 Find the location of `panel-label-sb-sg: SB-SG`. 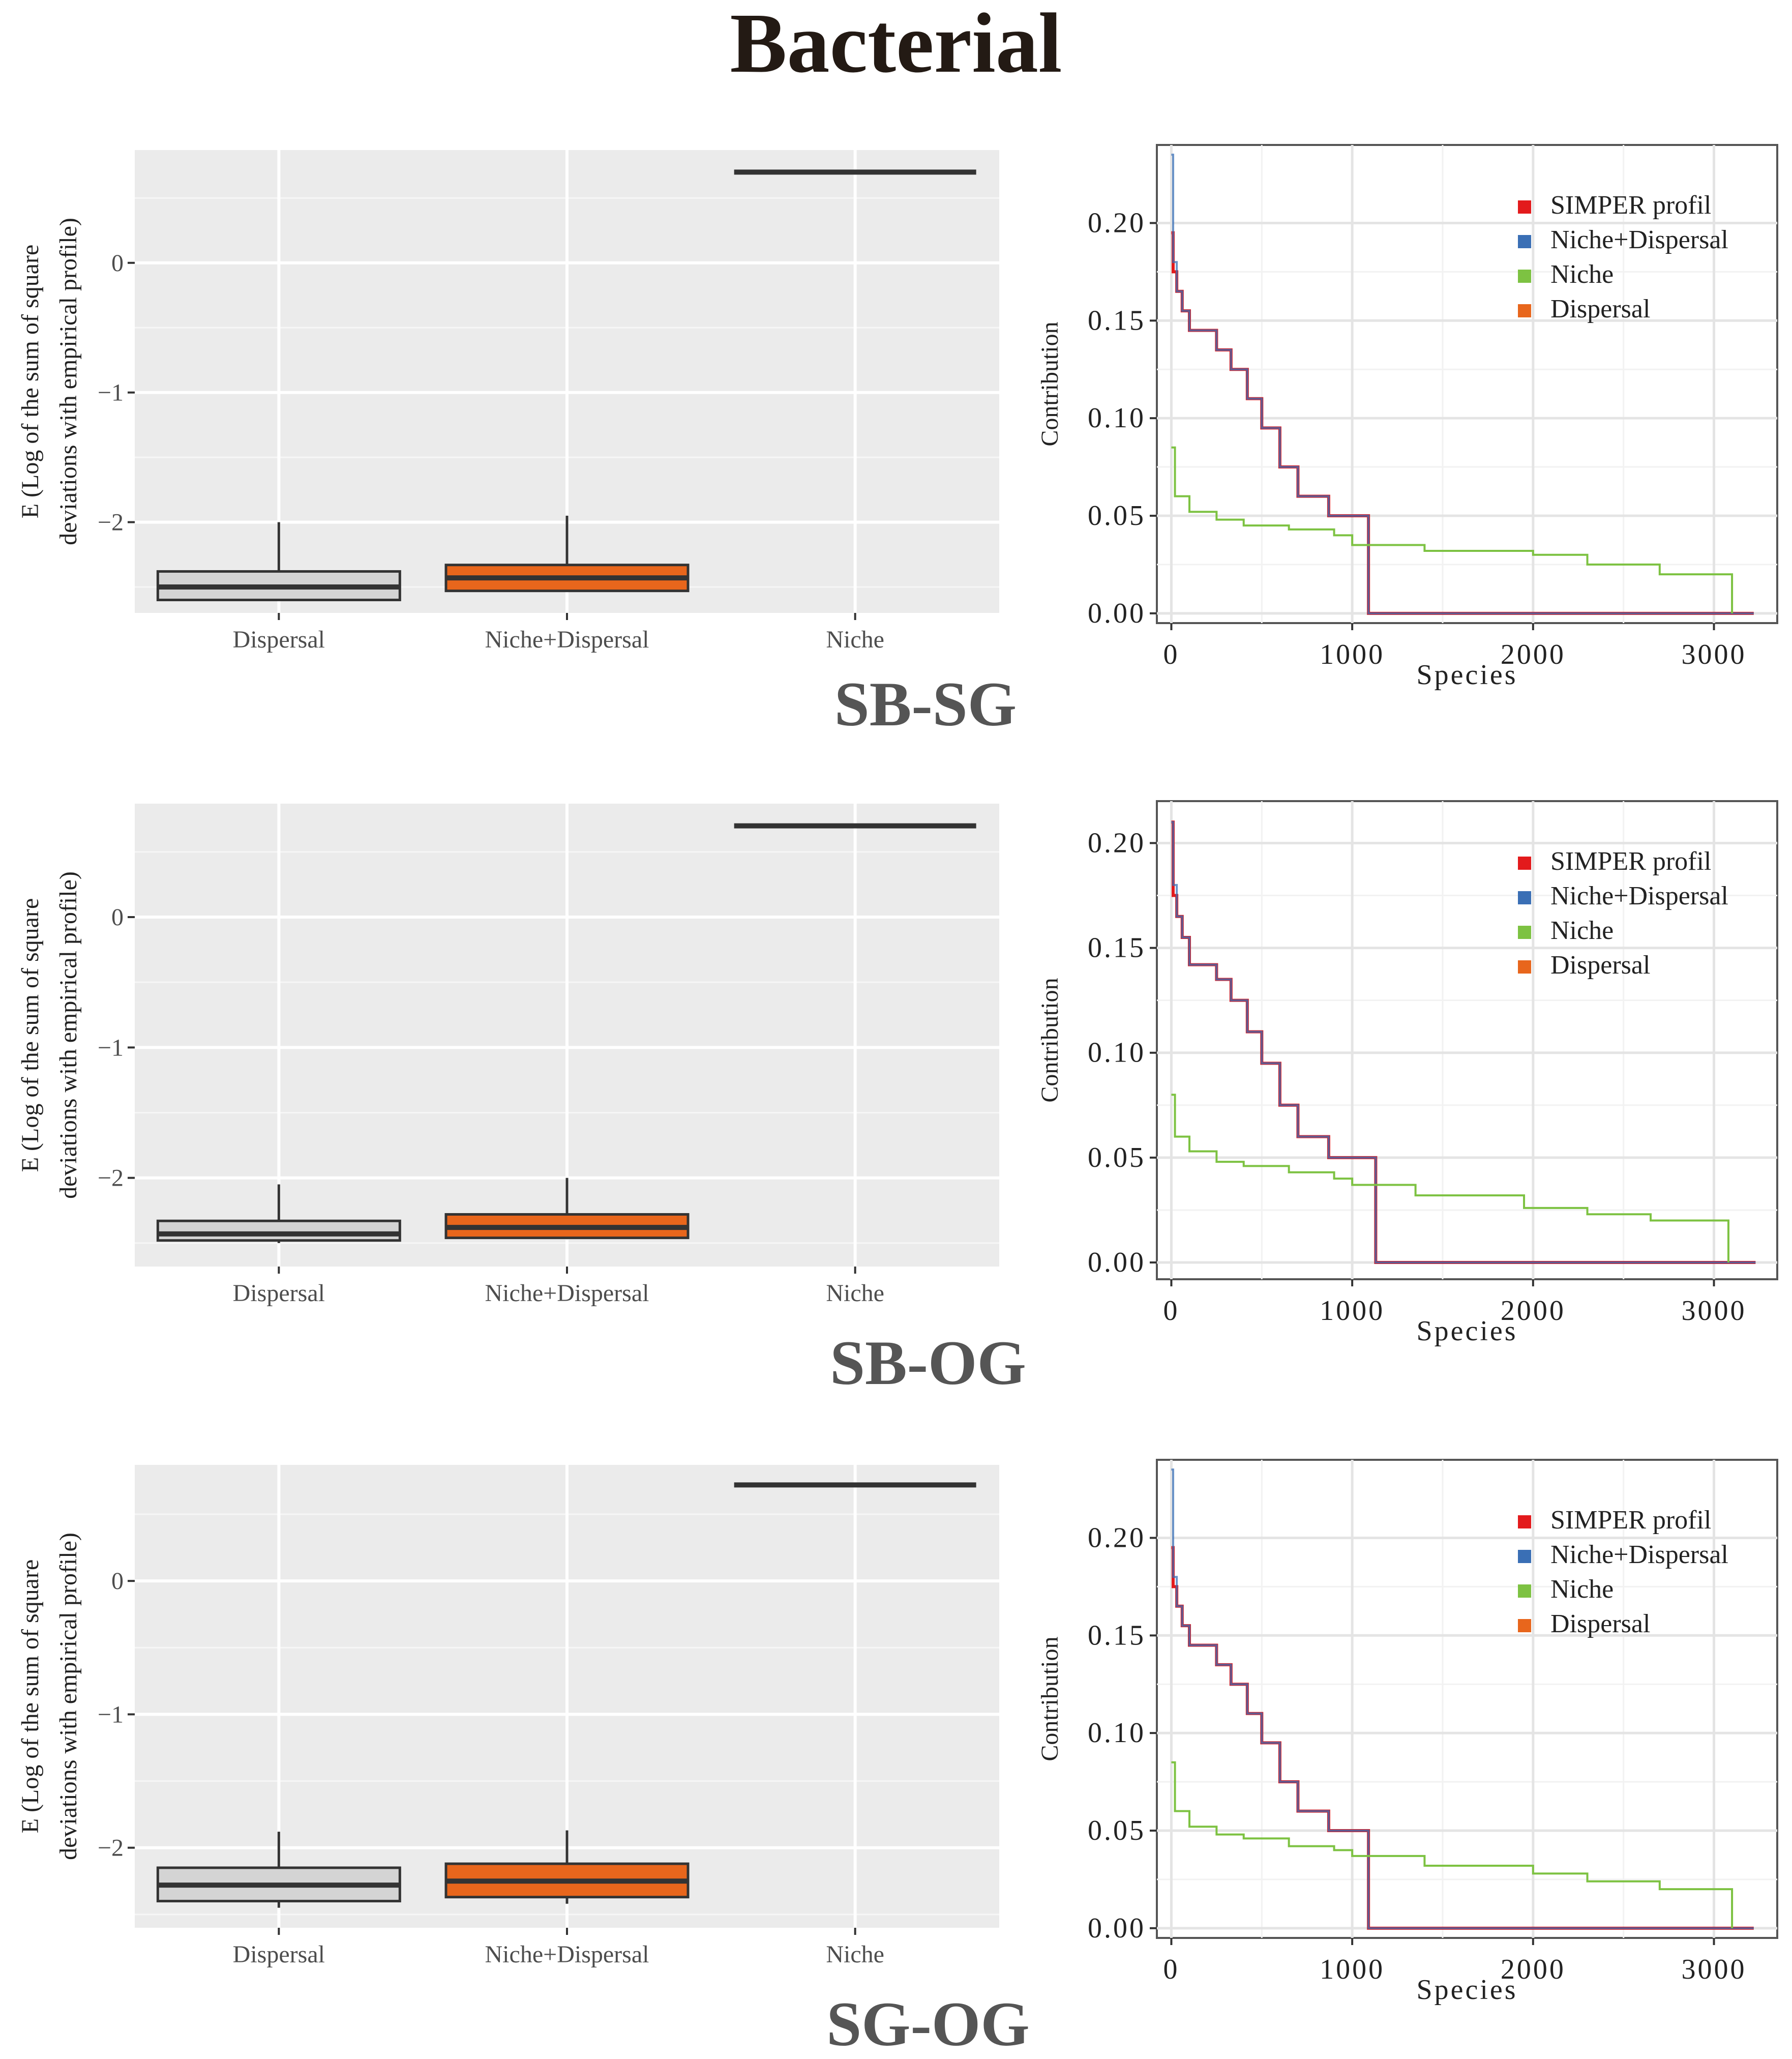

panel-label-sb-sg: SB-SG is located at coordinates (926, 704).